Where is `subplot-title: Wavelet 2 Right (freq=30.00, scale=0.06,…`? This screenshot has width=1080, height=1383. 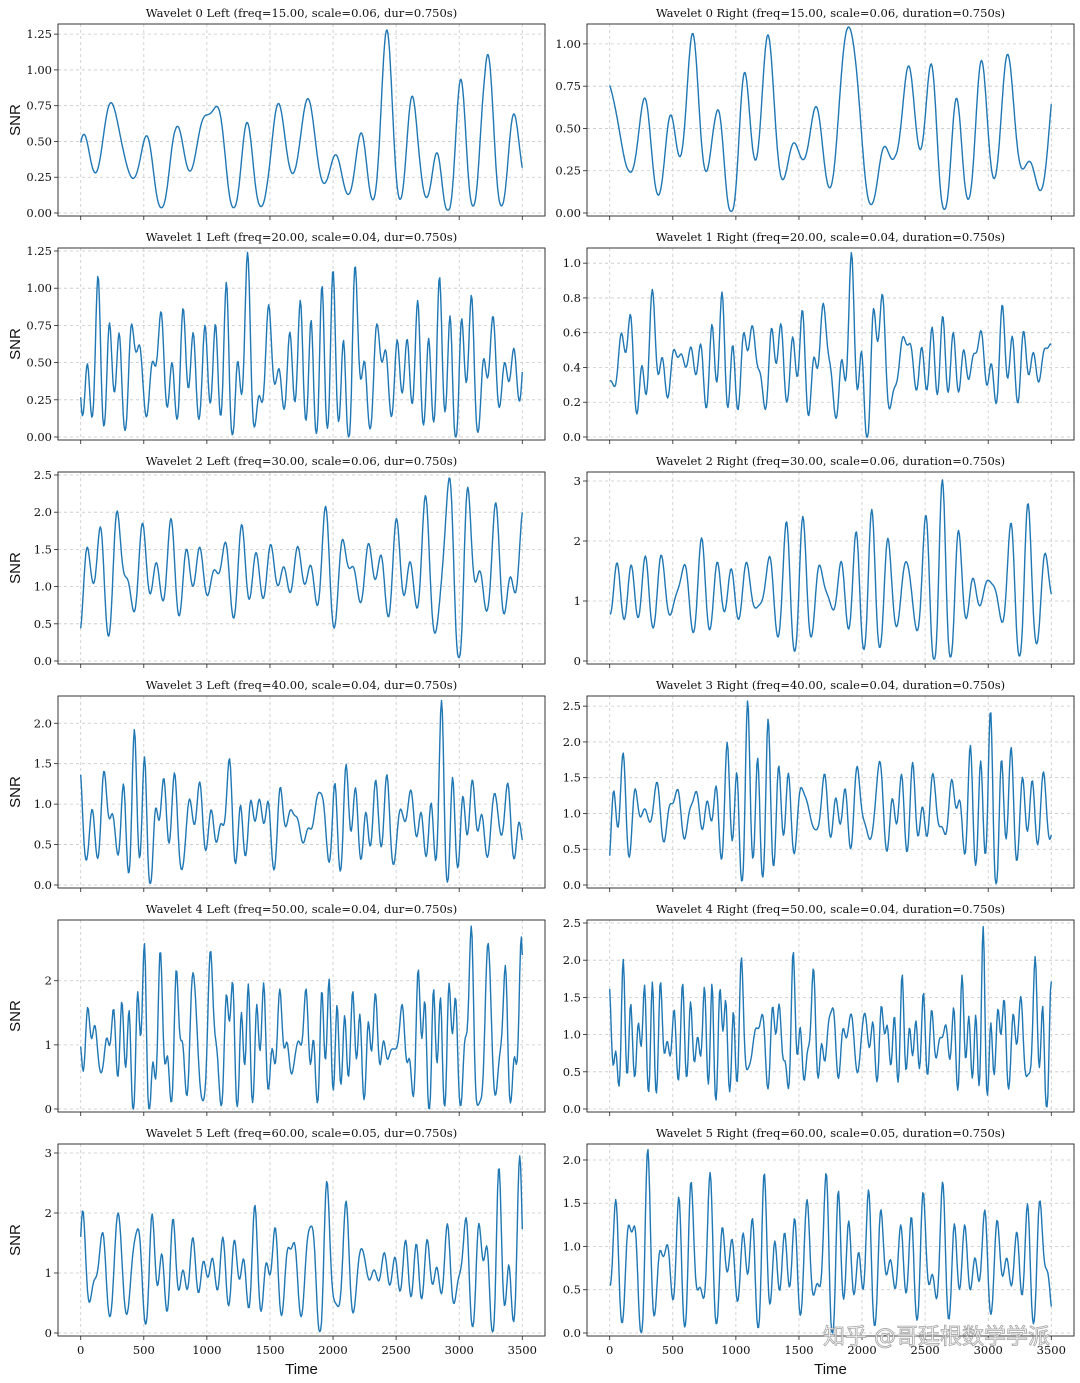 subplot-title: Wavelet 2 Right (freq=30.00, scale=0.06,… is located at coordinates (830, 461).